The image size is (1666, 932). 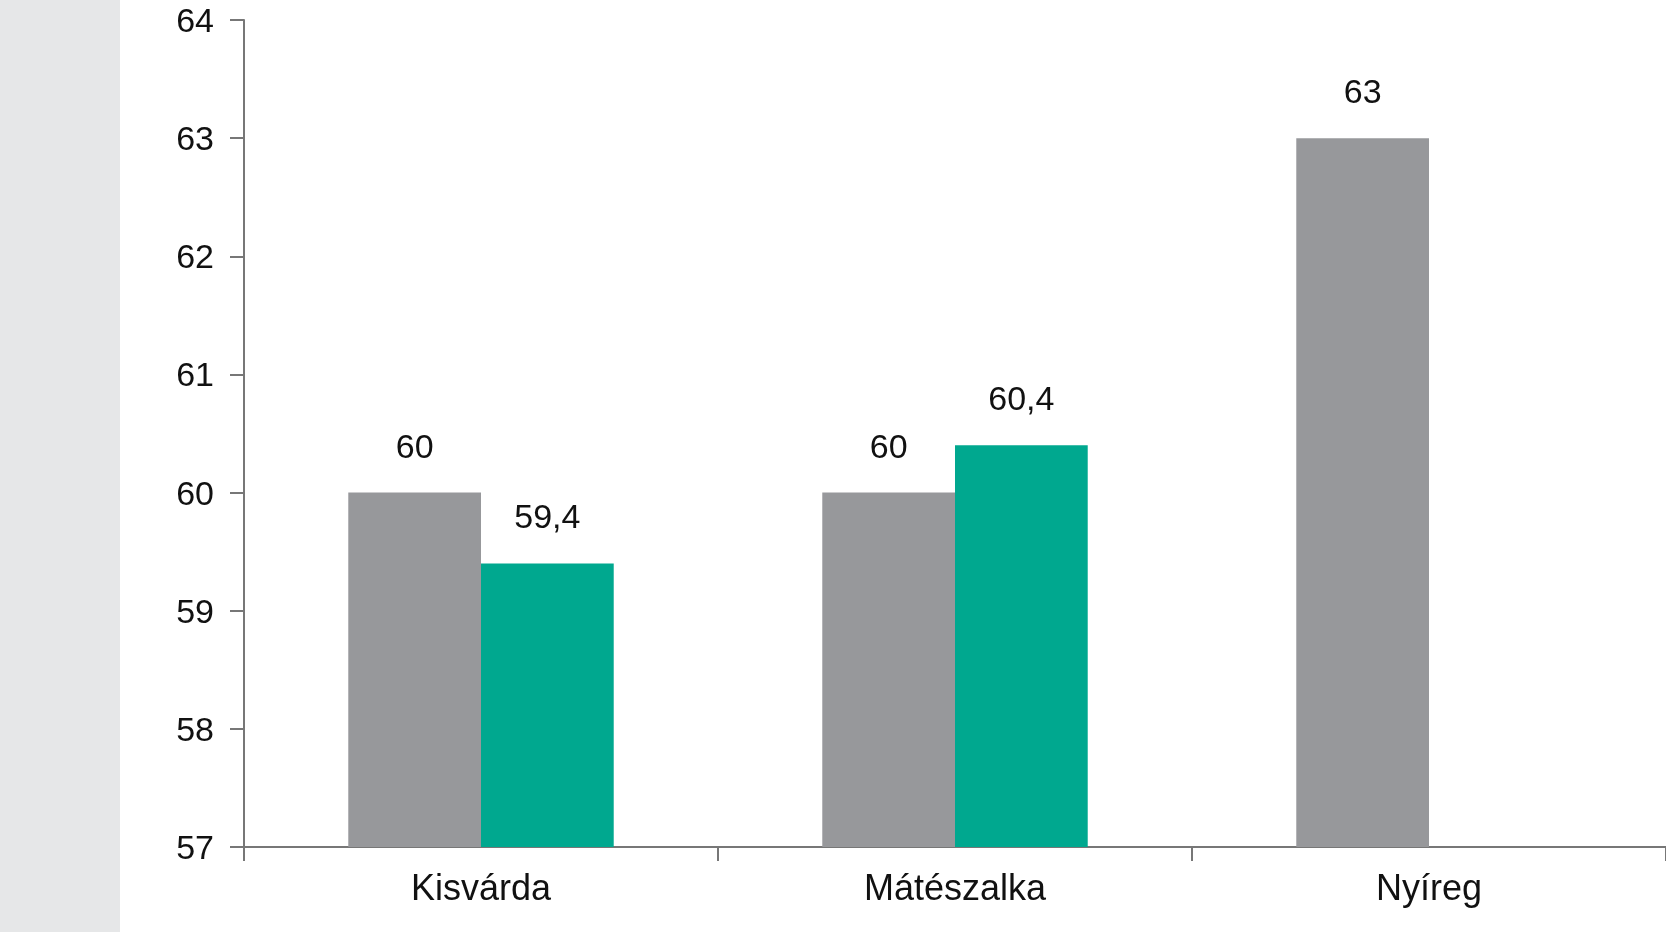 What do you see at coordinates (195, 138) in the screenshot?
I see `y-tick-label: 63` at bounding box center [195, 138].